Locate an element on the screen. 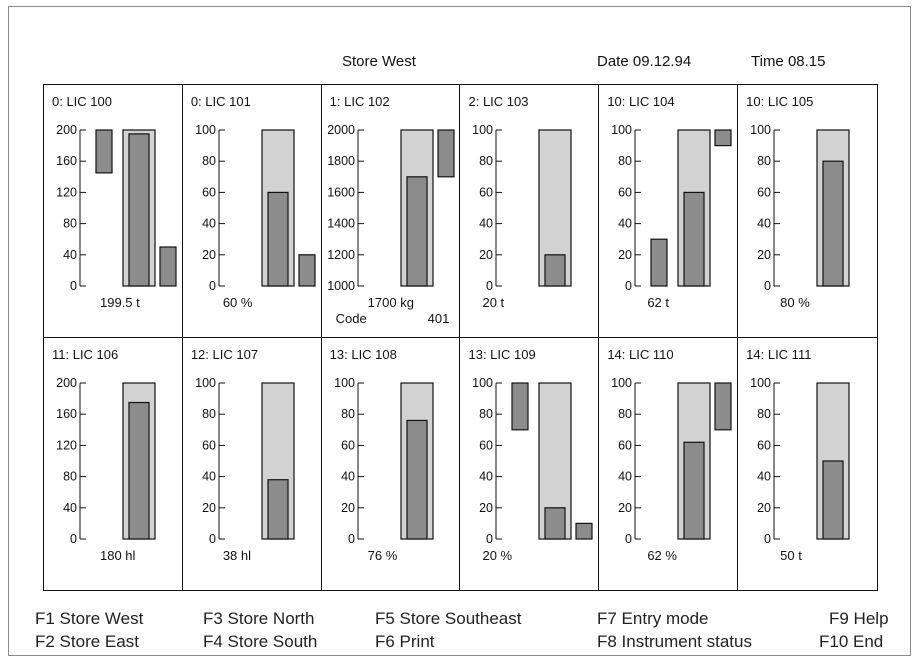  level-readout: 62 t is located at coordinates (658, 302).